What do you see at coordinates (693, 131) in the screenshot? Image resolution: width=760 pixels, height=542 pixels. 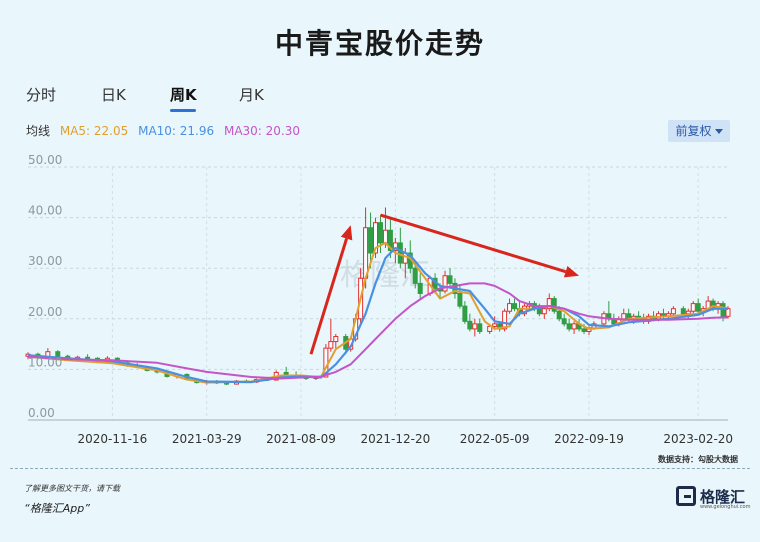 I see `price-adjust-label: 前复权` at bounding box center [693, 131].